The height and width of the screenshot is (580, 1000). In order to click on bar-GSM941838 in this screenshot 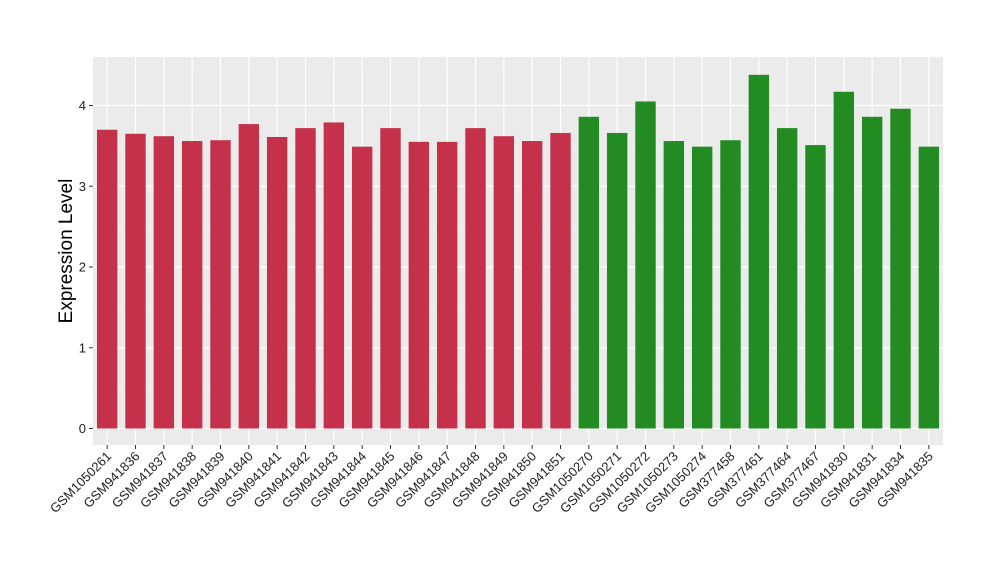, I will do `click(192, 285)`.